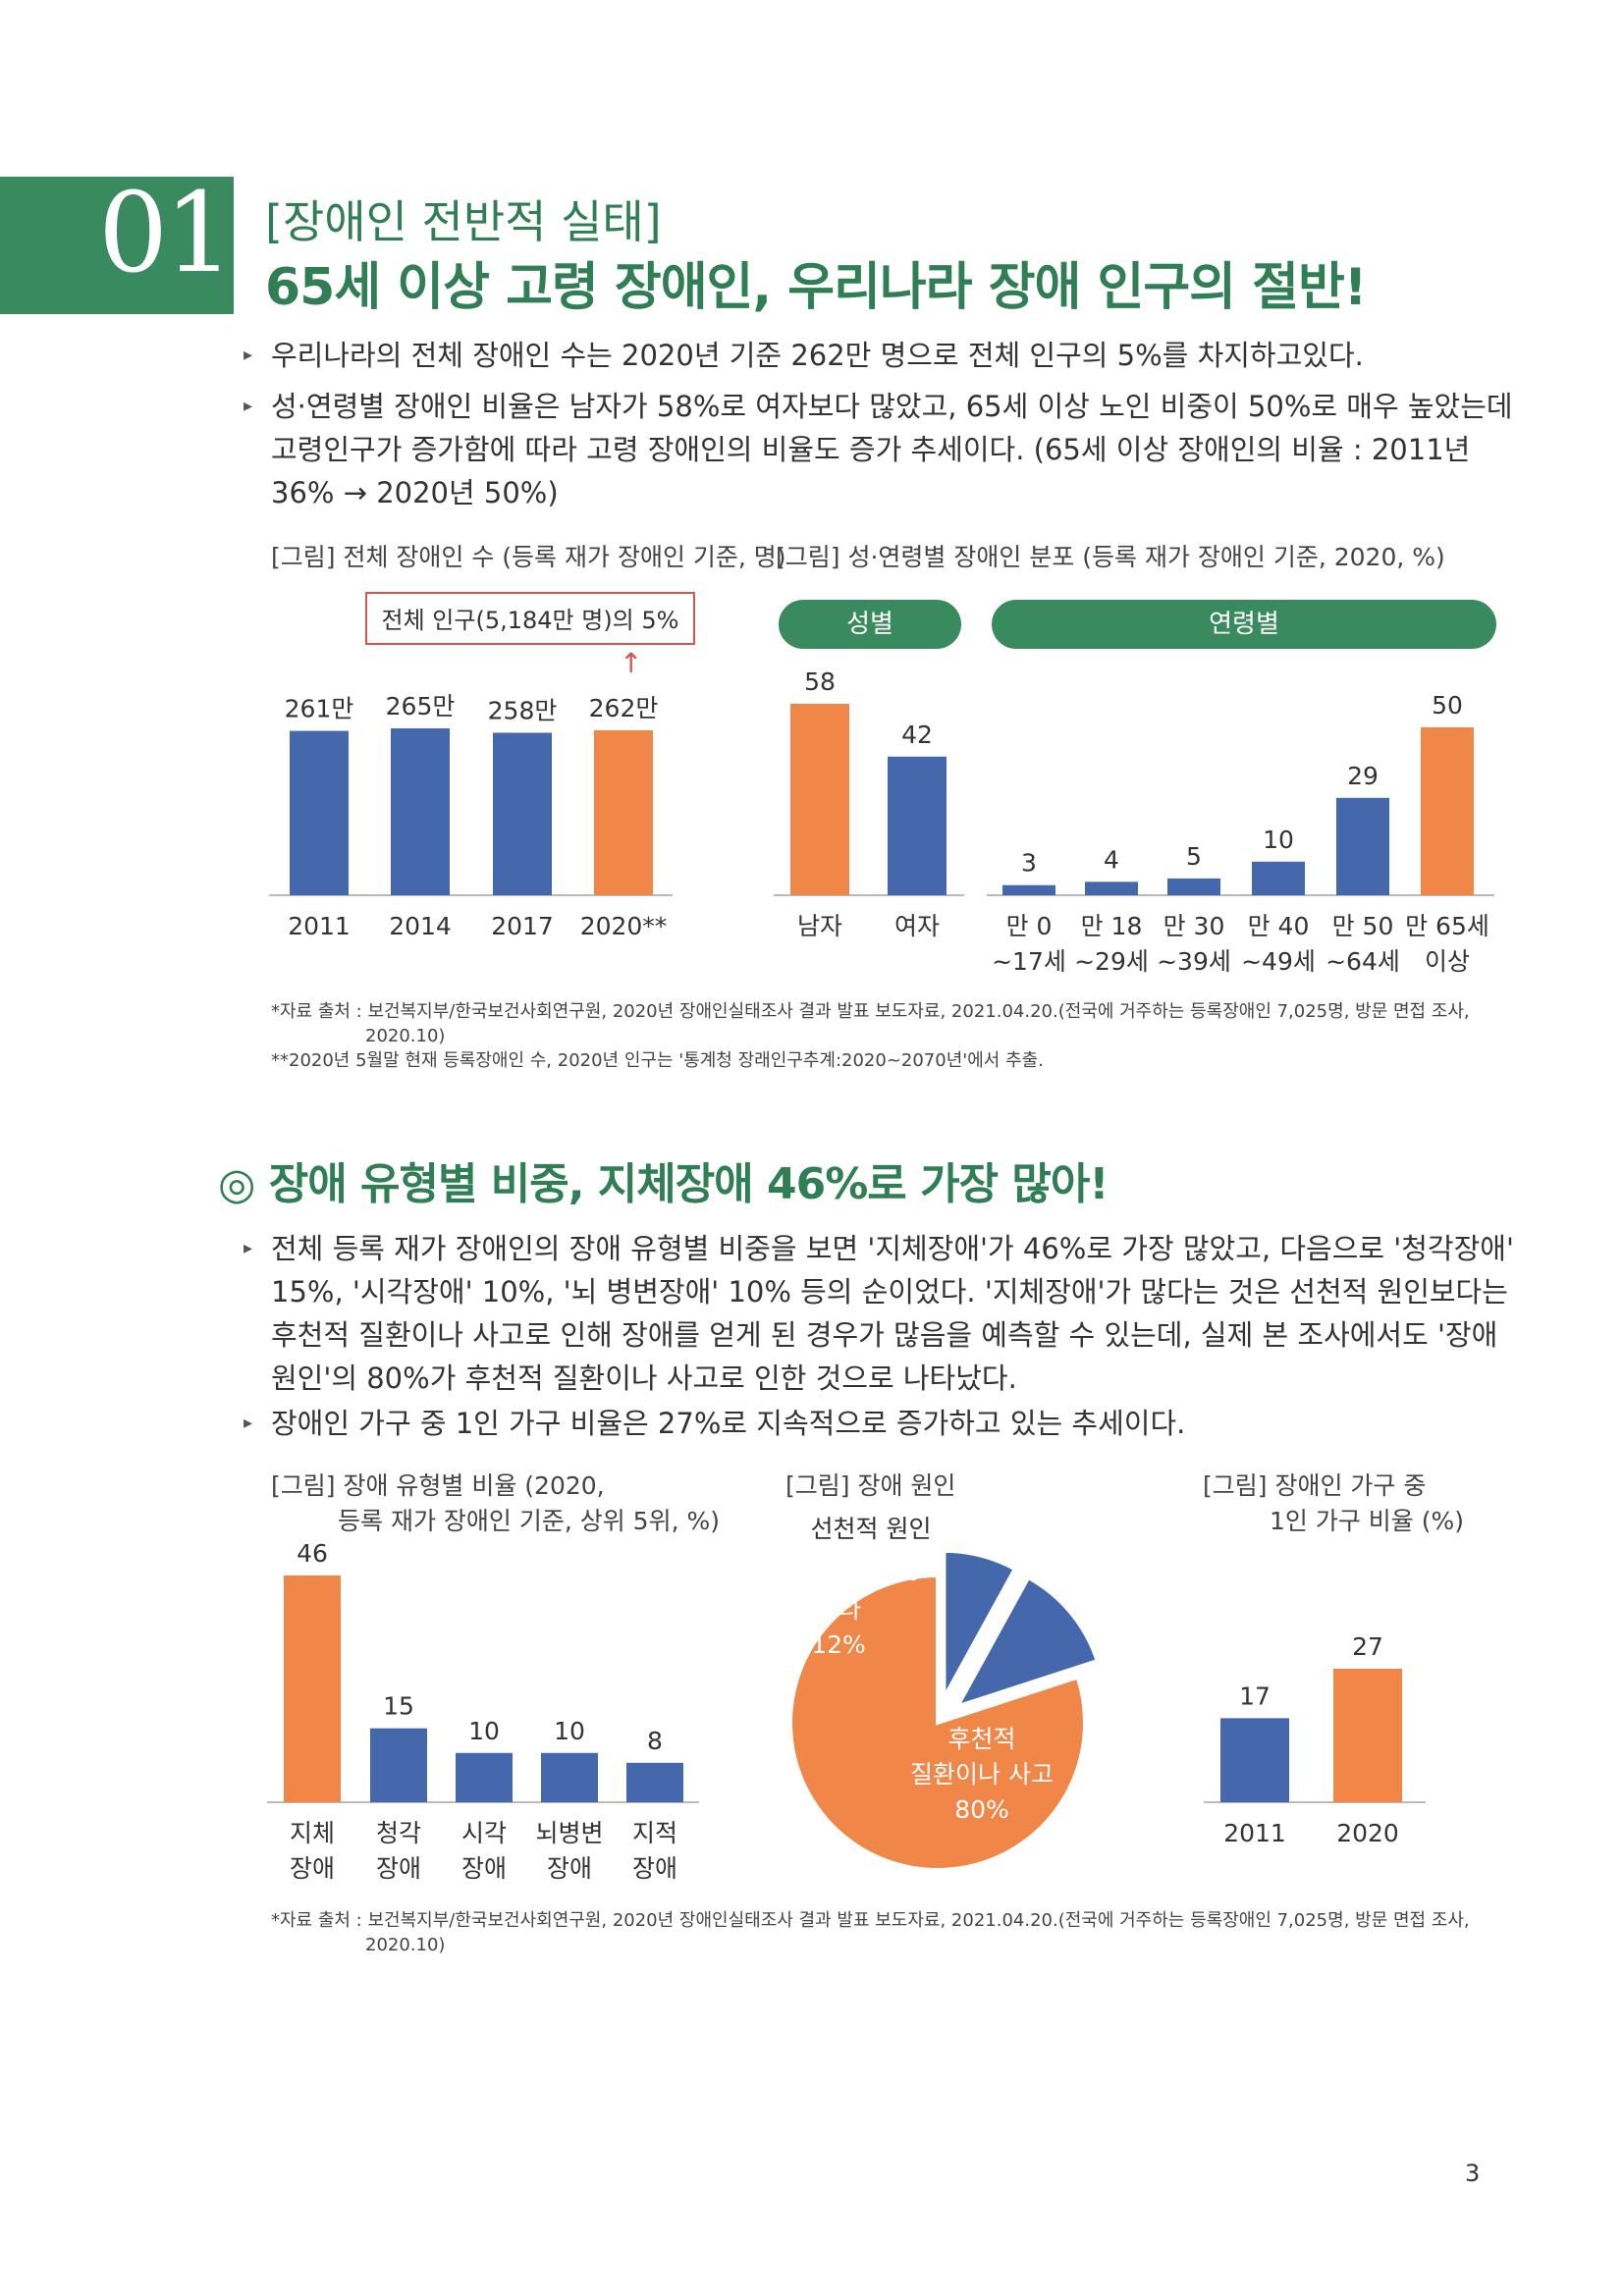 The width and height of the screenshot is (1623, 2296). I want to click on bar-value-label: 46, so click(312, 1554).